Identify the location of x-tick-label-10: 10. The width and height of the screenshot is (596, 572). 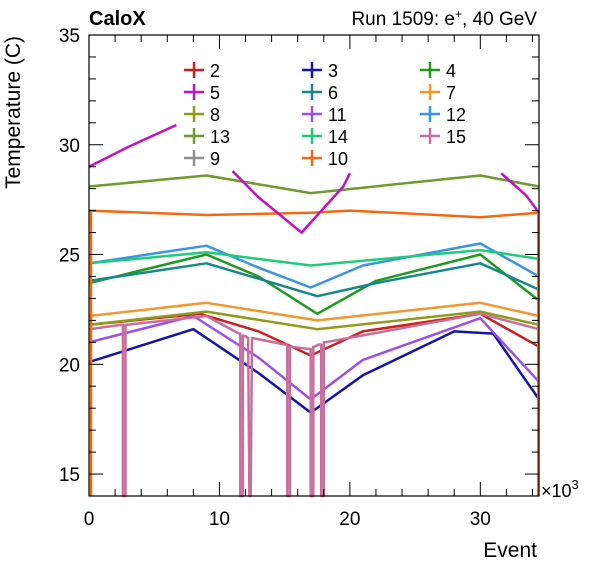
(219, 519).